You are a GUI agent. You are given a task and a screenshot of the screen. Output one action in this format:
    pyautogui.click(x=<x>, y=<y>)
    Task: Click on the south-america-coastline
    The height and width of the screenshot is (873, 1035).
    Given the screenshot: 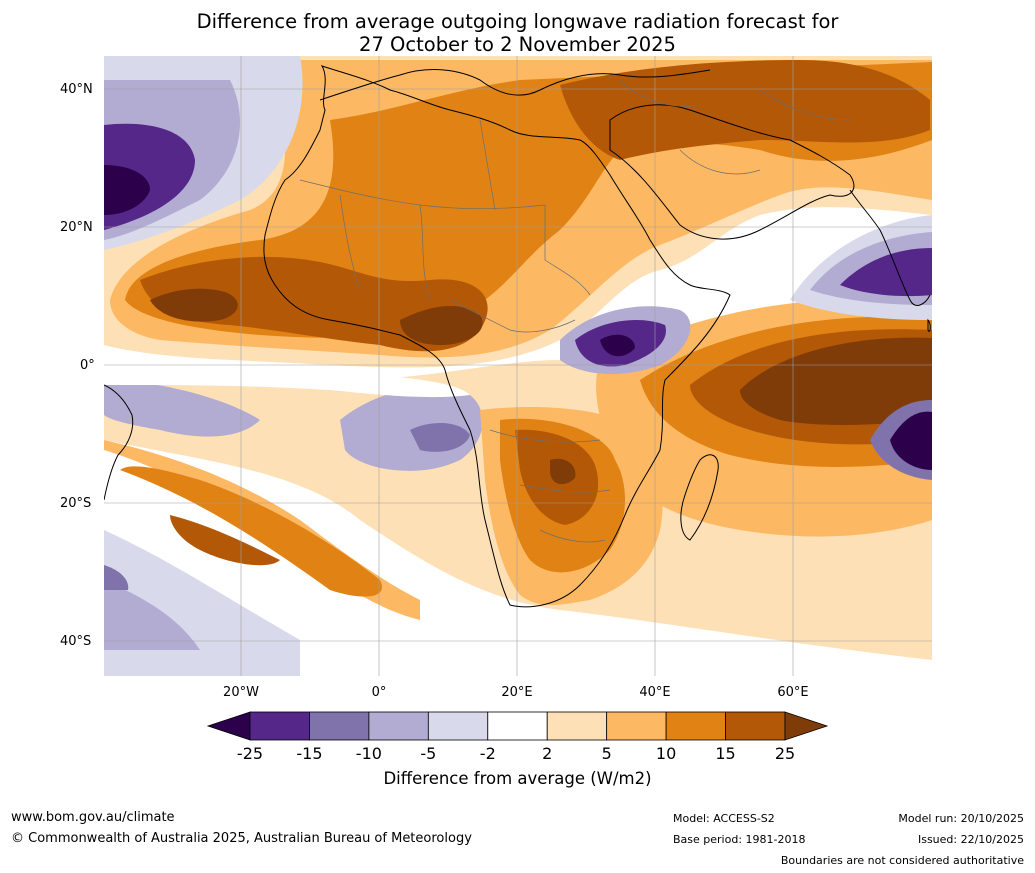 What is the action you would take?
    pyautogui.click(x=119, y=442)
    